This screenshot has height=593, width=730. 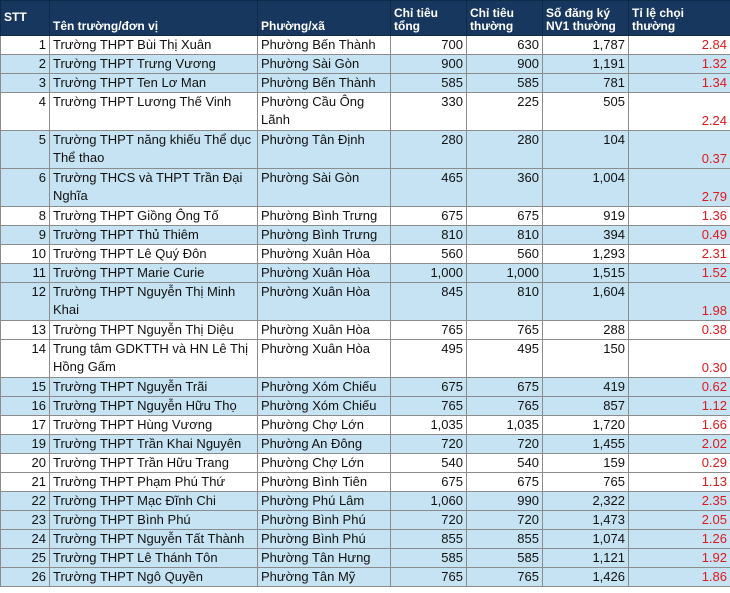 What do you see at coordinates (153, 539) in the screenshot?
I see `row-unit: Trường THPT Nguyễn Tất Thành` at bounding box center [153, 539].